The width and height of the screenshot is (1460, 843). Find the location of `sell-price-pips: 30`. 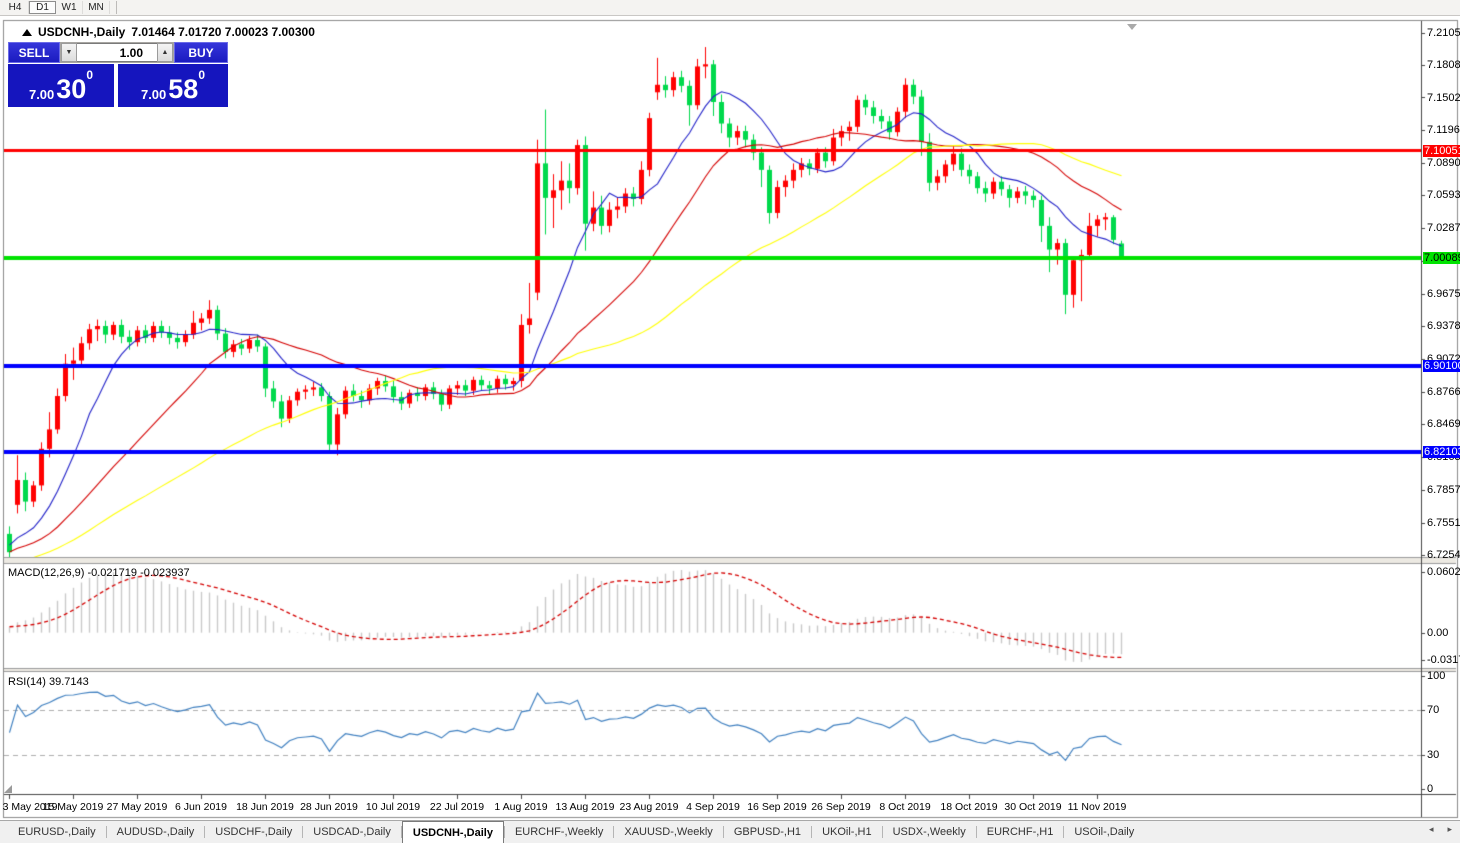

sell-price-pips: 30 is located at coordinates (71, 89).